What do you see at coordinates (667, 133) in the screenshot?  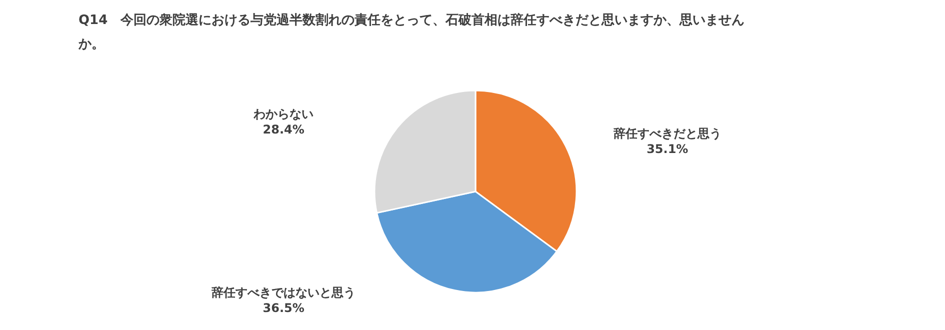 I see `slice-label: 辞任すべきだと思う` at bounding box center [667, 133].